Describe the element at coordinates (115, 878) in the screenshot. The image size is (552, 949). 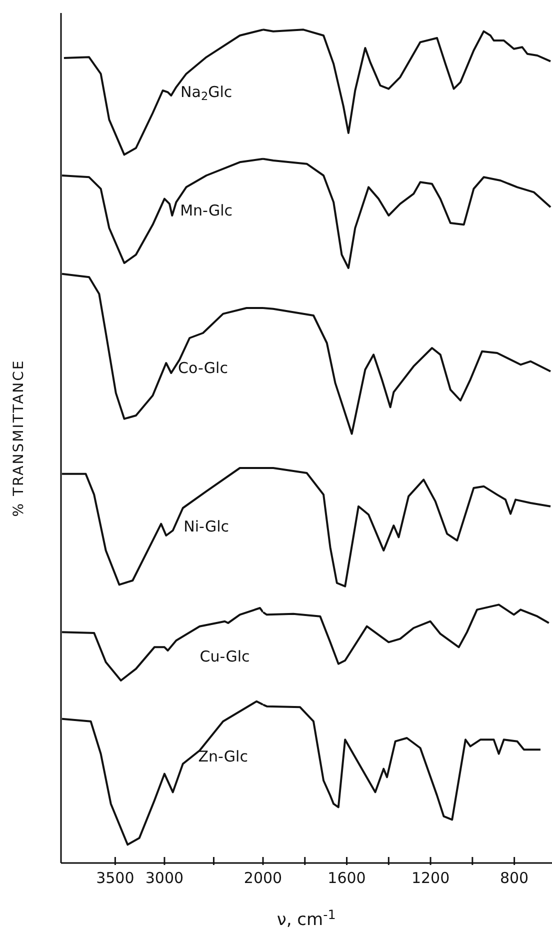
I see `x-tick-label: 3500` at that location.